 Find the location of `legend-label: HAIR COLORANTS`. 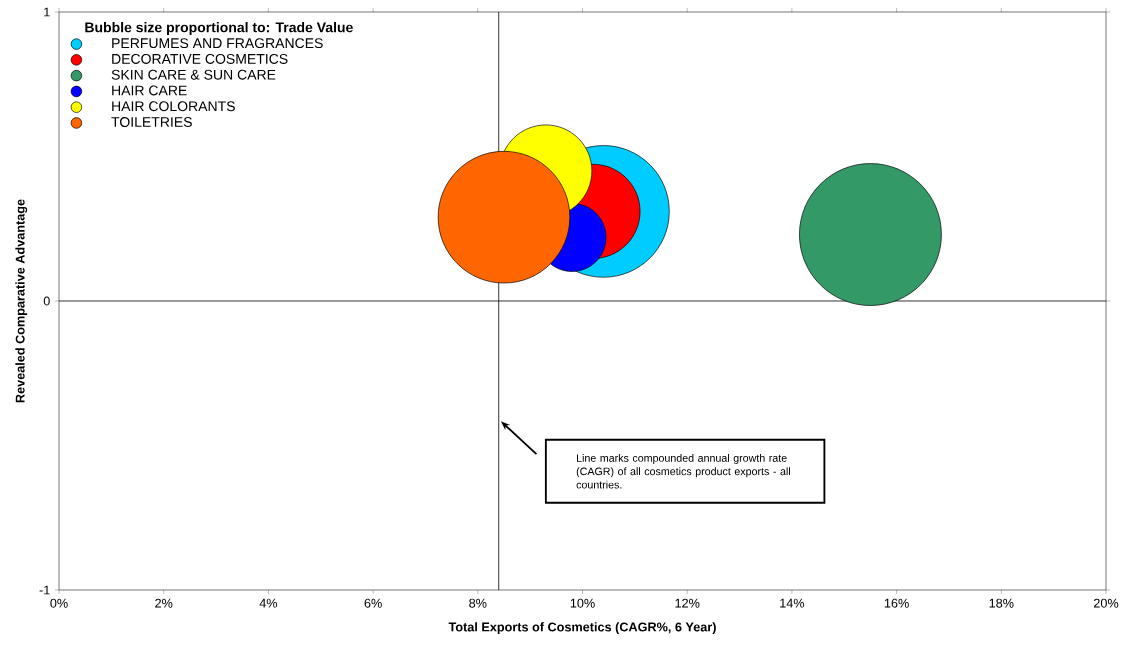

legend-label: HAIR COLORANTS is located at coordinates (173, 106).